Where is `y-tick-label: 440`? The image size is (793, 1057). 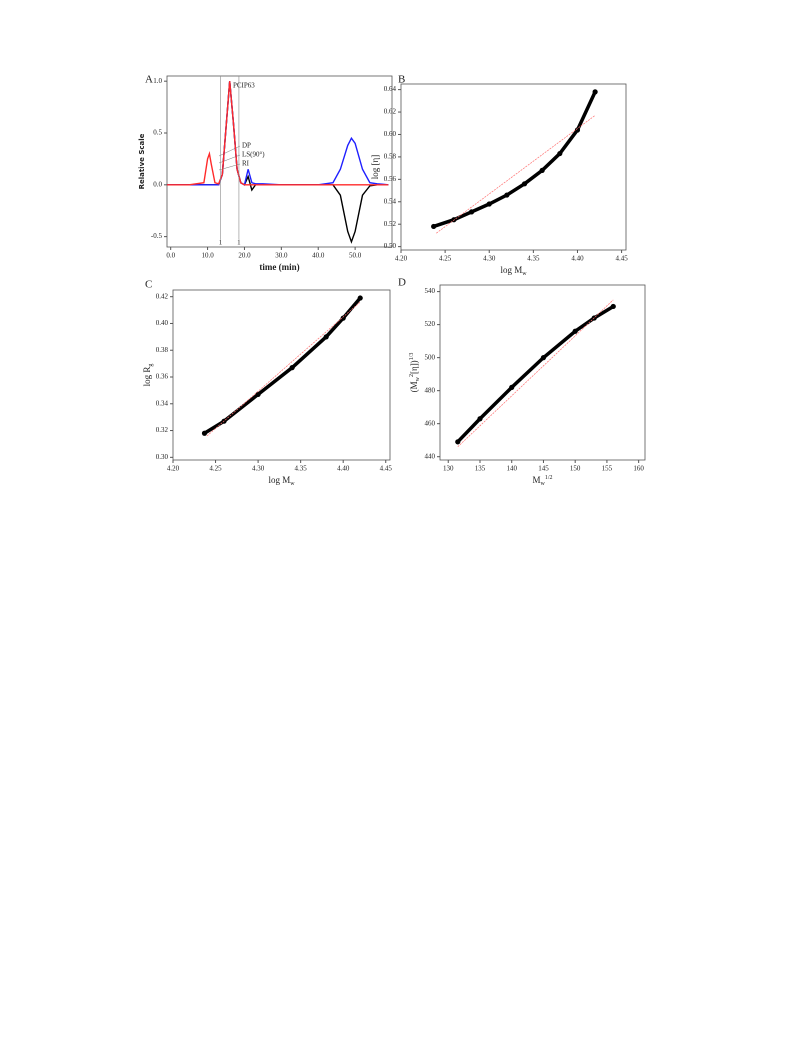 y-tick-label: 440 is located at coordinates (430, 456).